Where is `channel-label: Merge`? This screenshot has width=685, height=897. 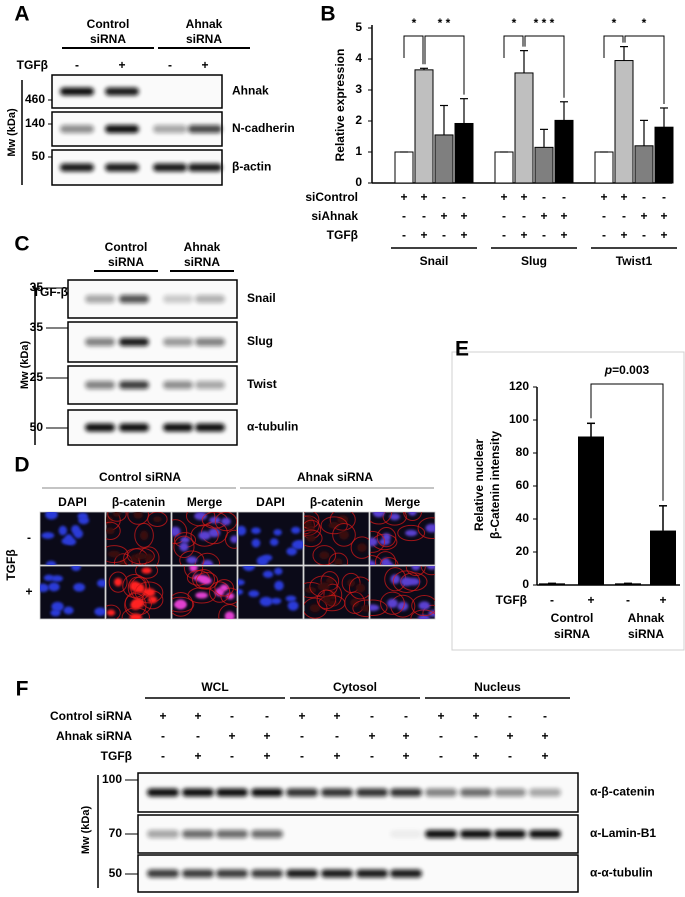 channel-label: Merge is located at coordinates (403, 502).